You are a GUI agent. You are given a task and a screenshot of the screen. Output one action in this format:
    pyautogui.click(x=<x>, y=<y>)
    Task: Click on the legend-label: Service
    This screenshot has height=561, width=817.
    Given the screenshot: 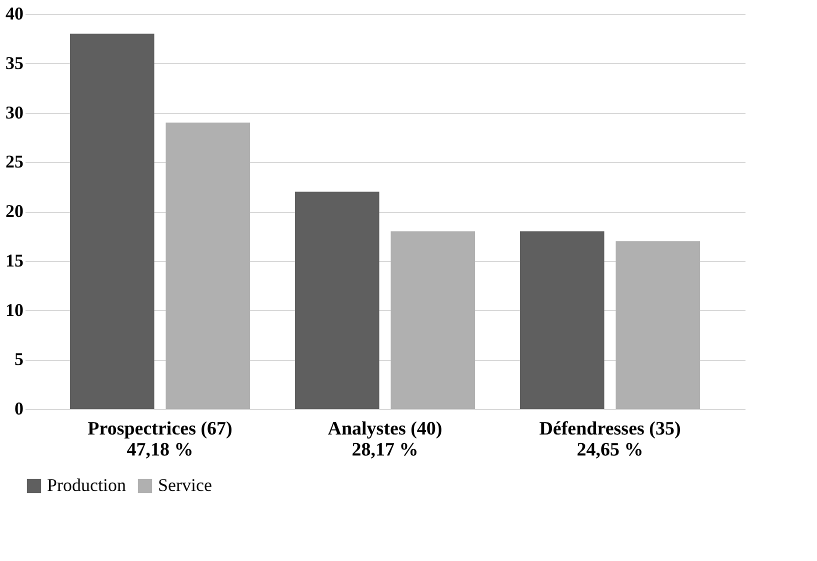 What is the action you would take?
    pyautogui.click(x=185, y=485)
    